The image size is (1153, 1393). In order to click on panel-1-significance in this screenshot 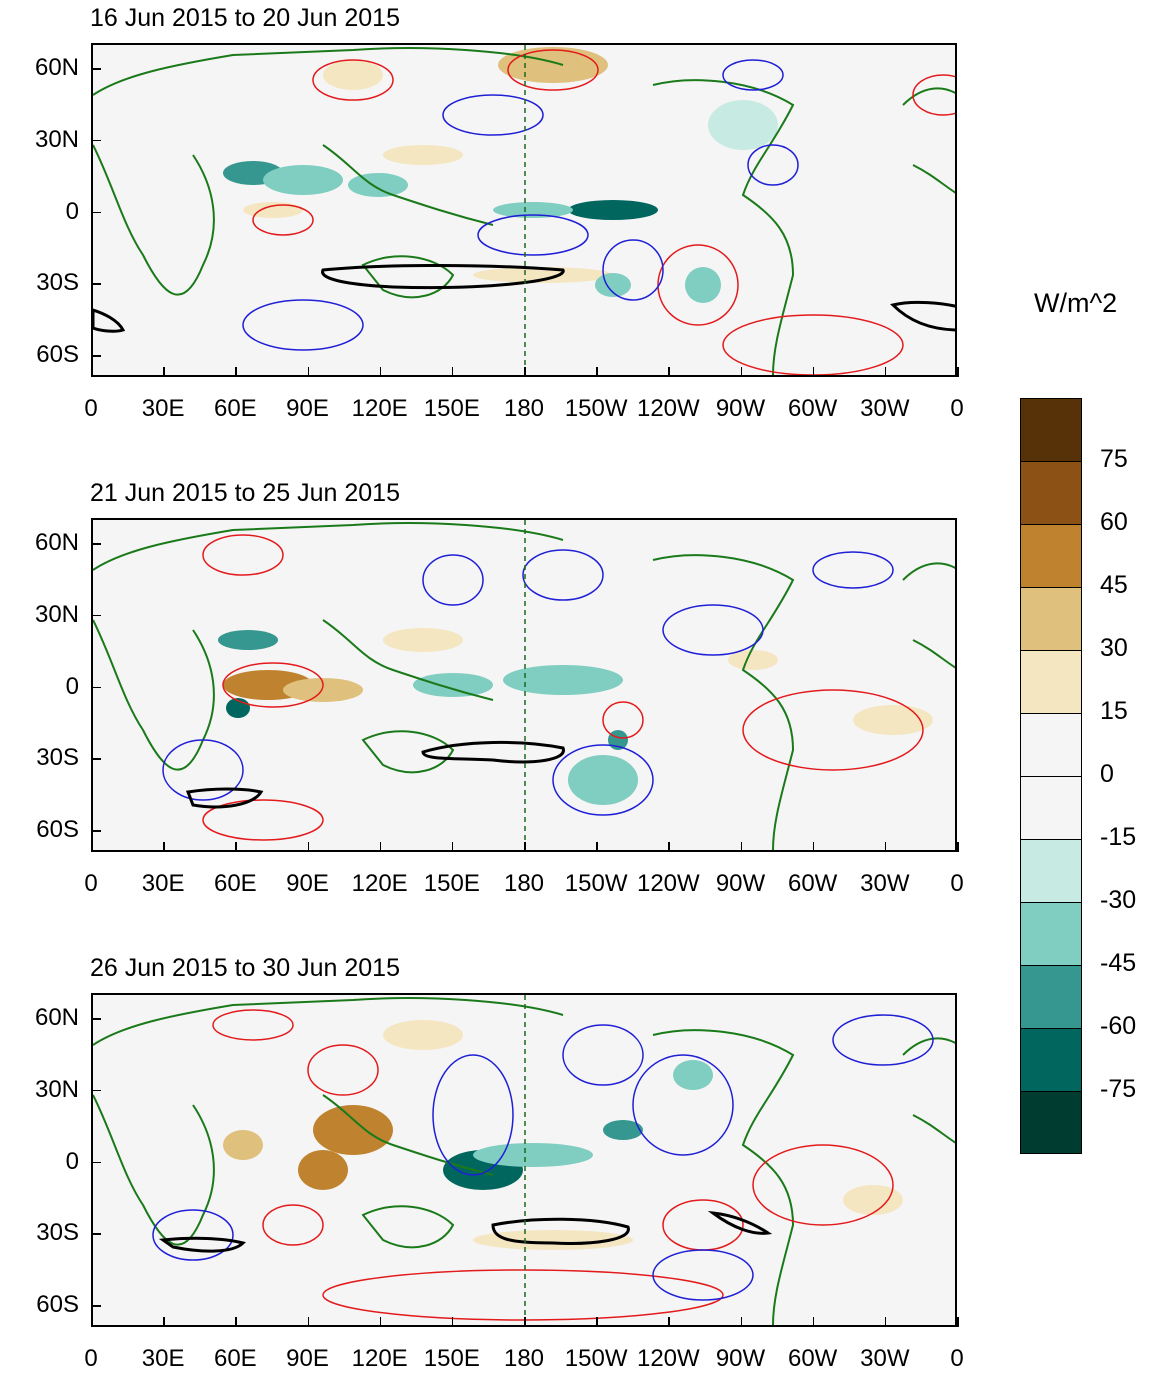, I will do `click(524, 298)`.